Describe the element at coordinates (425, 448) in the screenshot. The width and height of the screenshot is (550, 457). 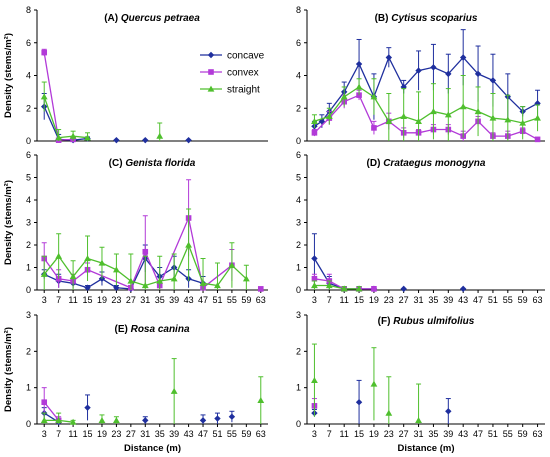
I see `x-axis-label: Distance (m)` at that location.